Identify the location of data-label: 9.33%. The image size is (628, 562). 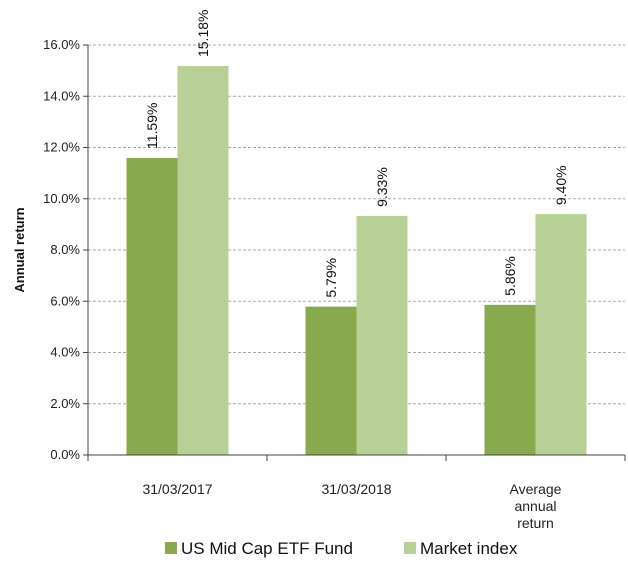
(382, 187).